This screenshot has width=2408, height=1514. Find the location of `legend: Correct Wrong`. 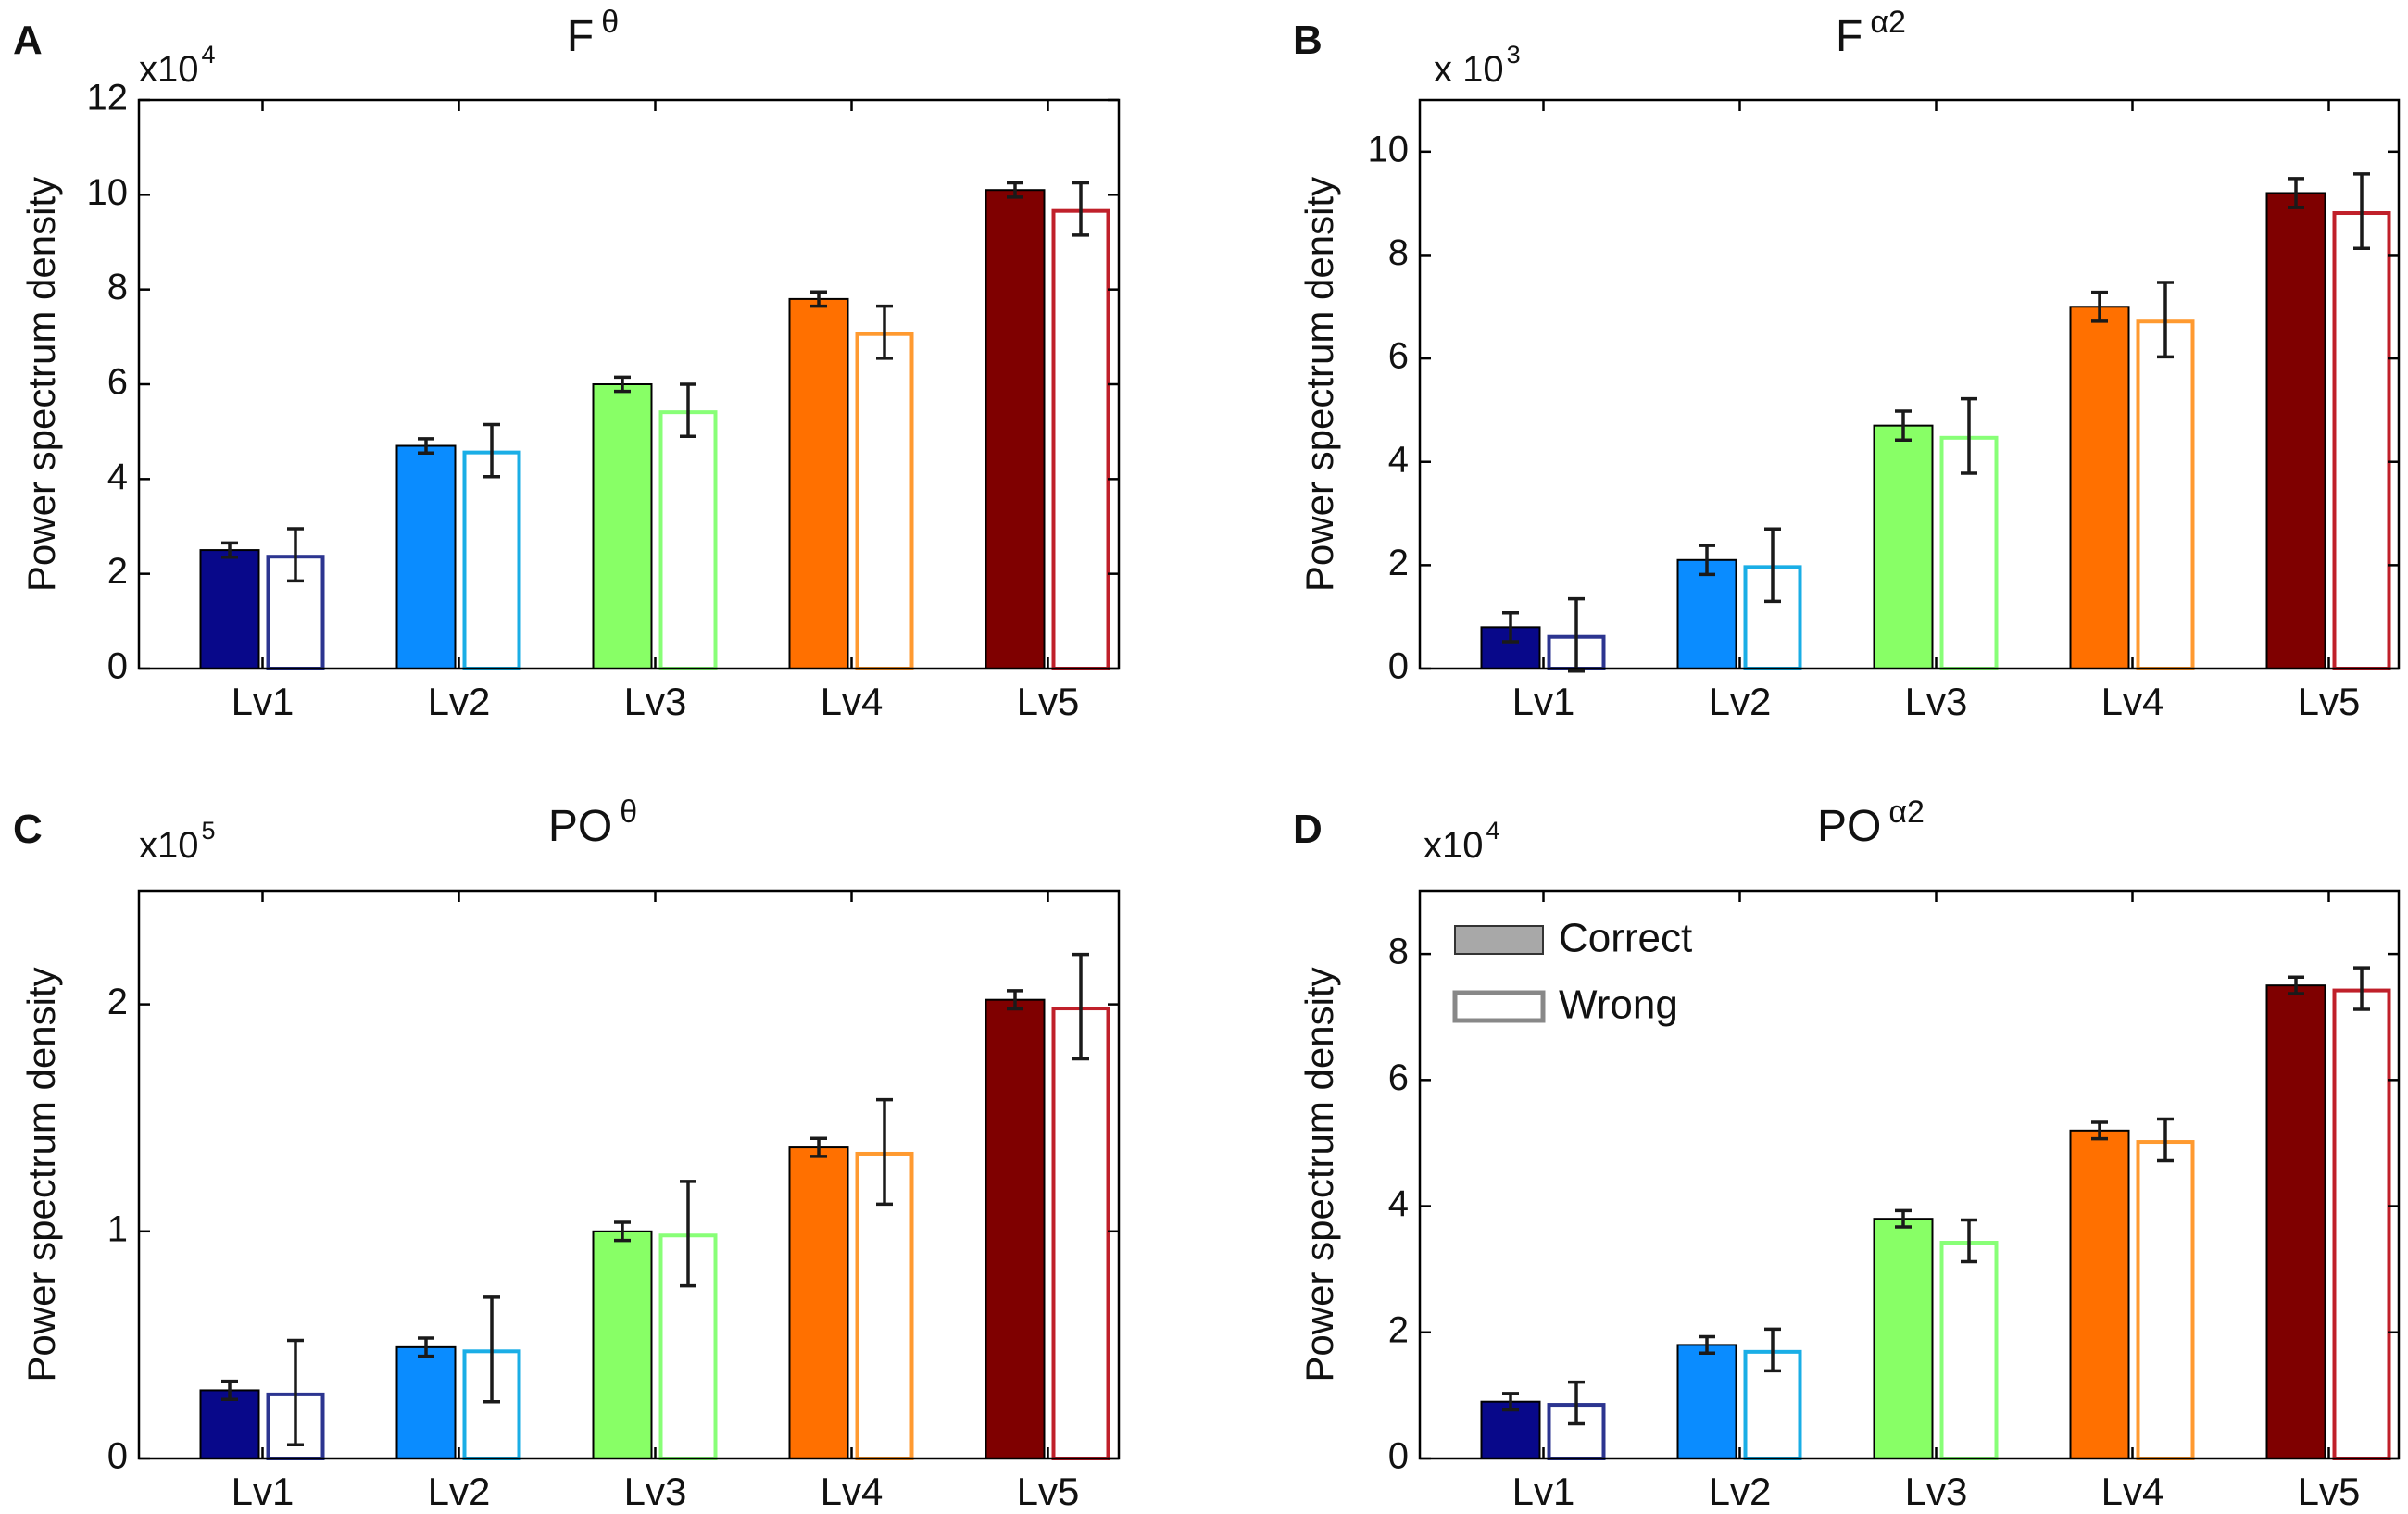

legend: Correct Wrong is located at coordinates (1572, 972).